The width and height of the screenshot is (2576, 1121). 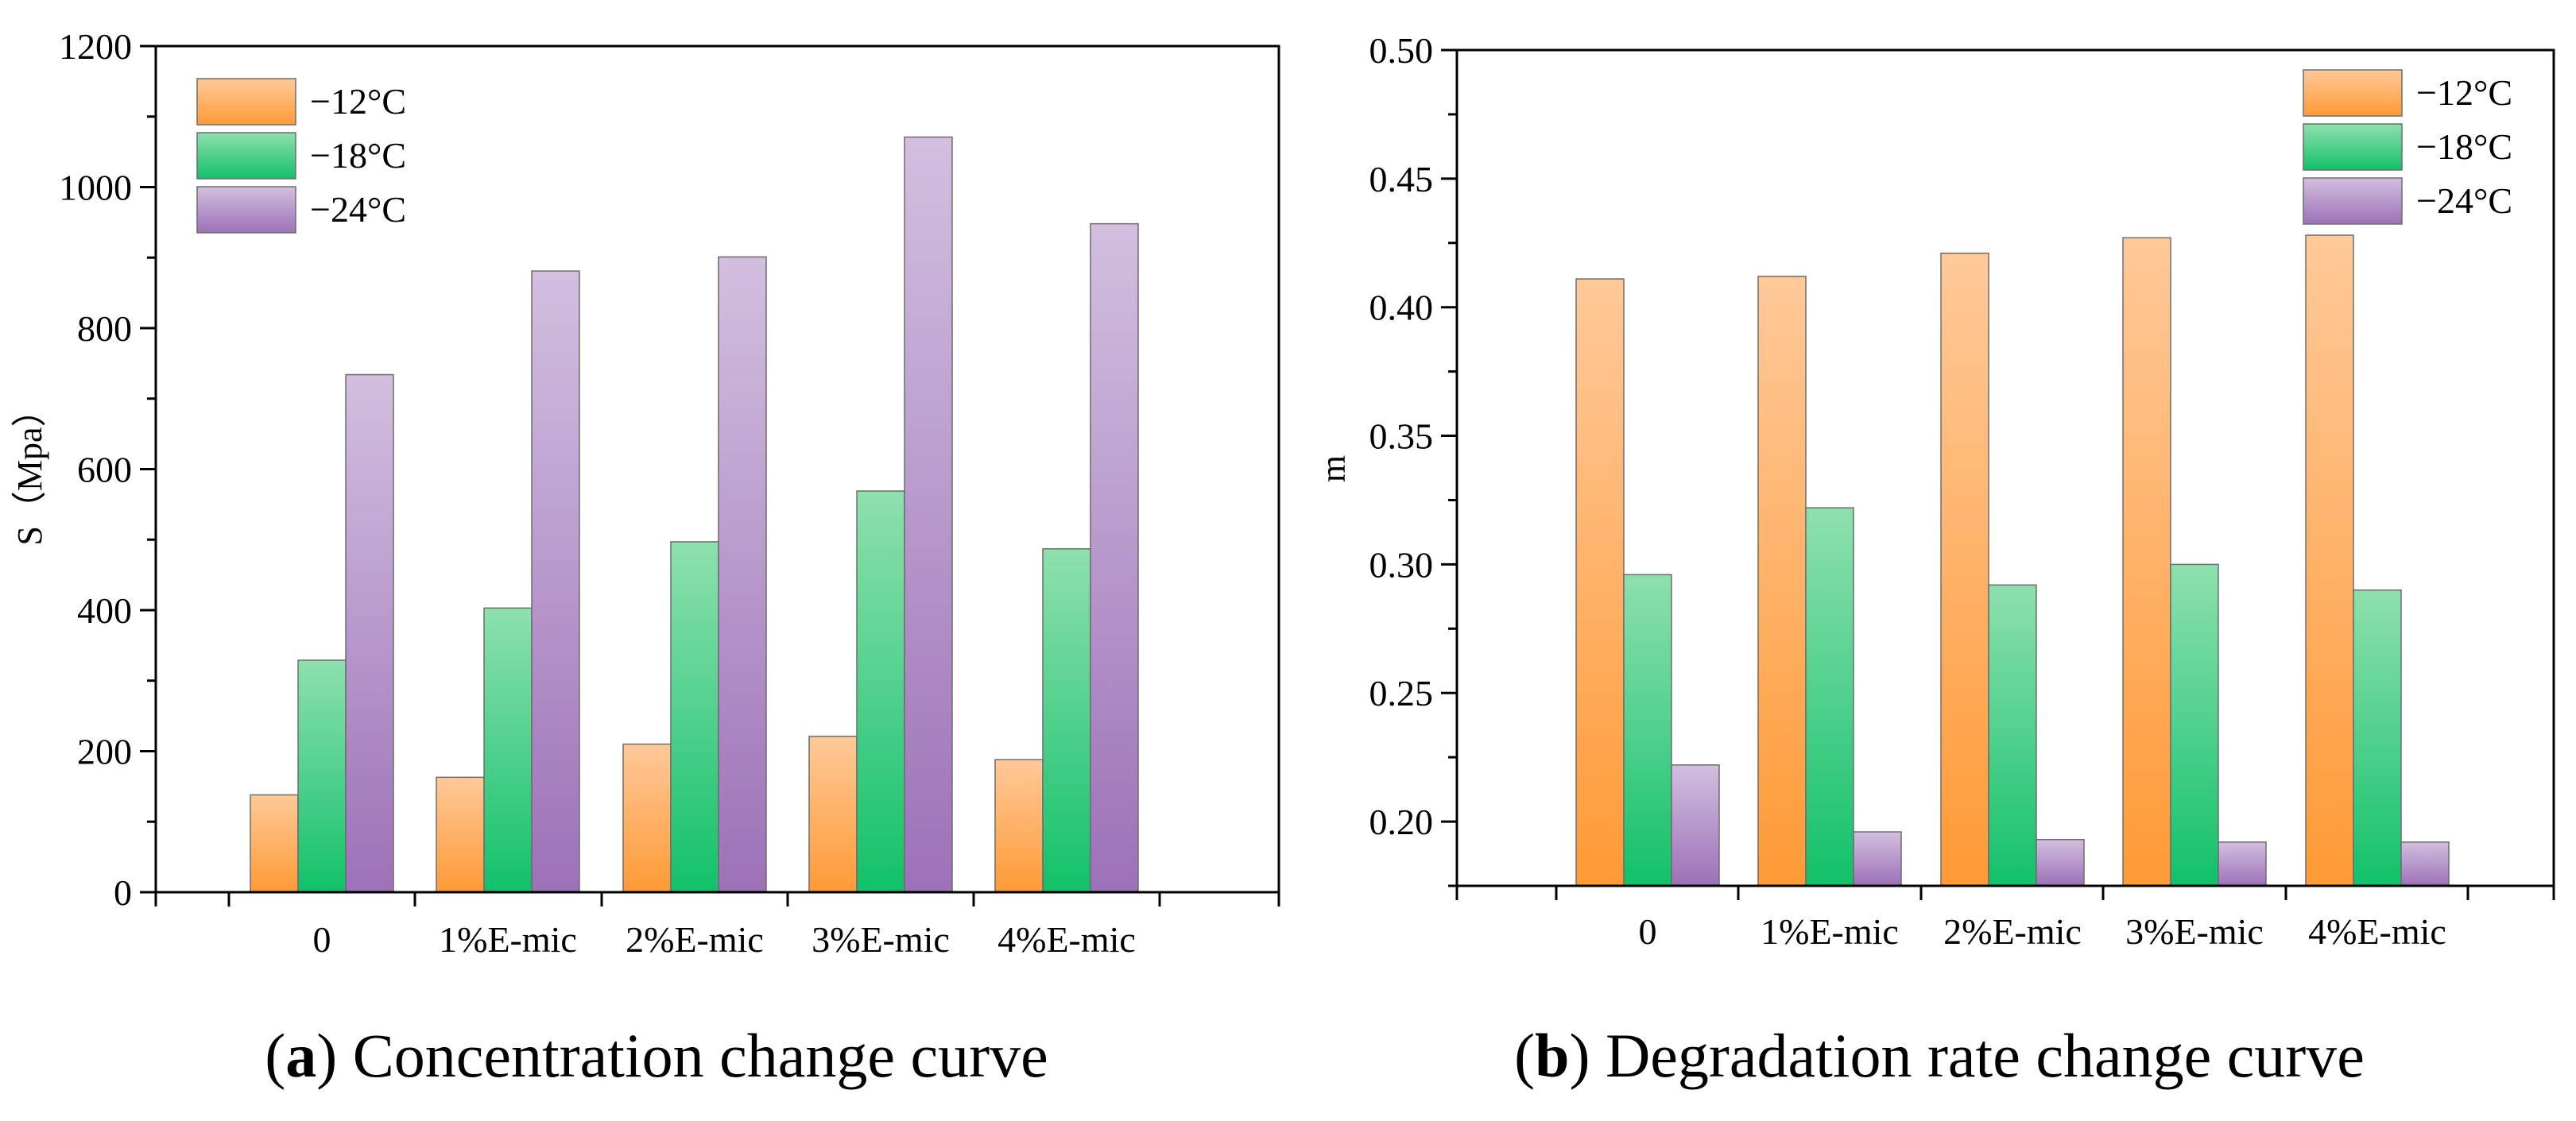 I want to click on chart-b-ytick-label: 0.30, so click(x=1401, y=564).